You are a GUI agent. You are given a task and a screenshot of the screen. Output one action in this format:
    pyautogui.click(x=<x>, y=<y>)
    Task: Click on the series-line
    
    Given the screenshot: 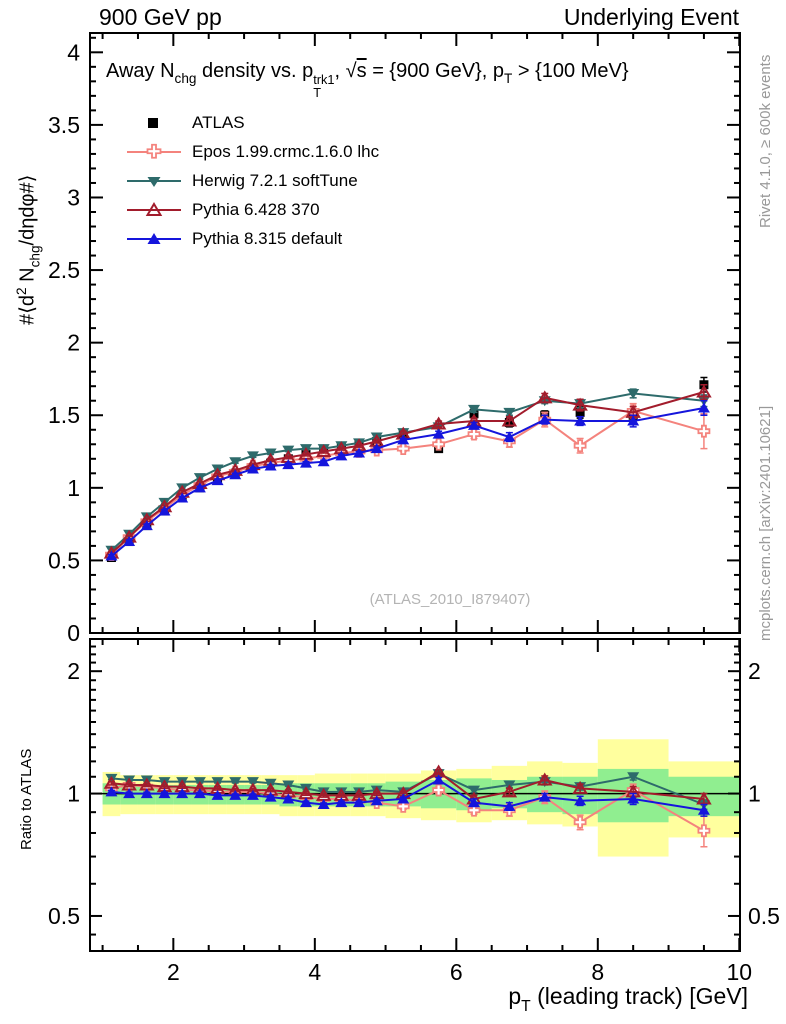 What is the action you would take?
    pyautogui.click(x=407, y=471)
    